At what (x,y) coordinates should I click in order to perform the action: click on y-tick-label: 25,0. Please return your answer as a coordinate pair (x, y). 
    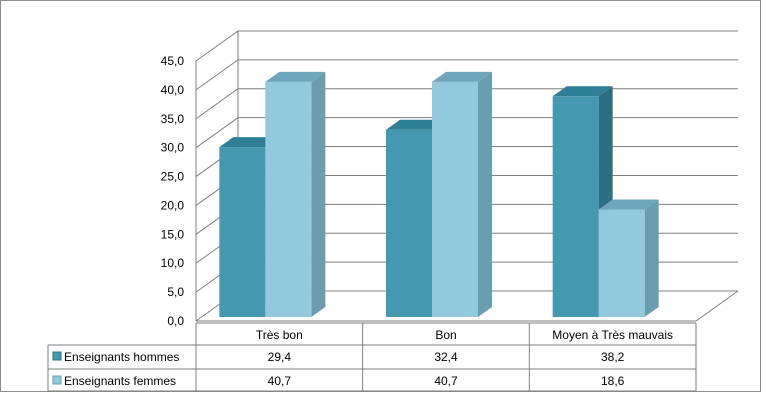
    Looking at the image, I should click on (173, 177).